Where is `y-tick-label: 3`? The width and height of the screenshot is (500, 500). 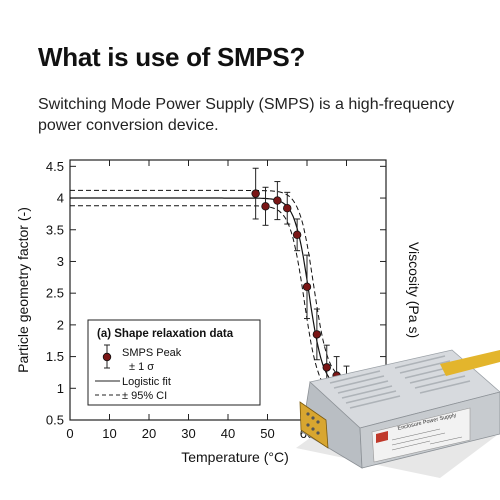 y-tick-label: 3 is located at coordinates (60, 261).